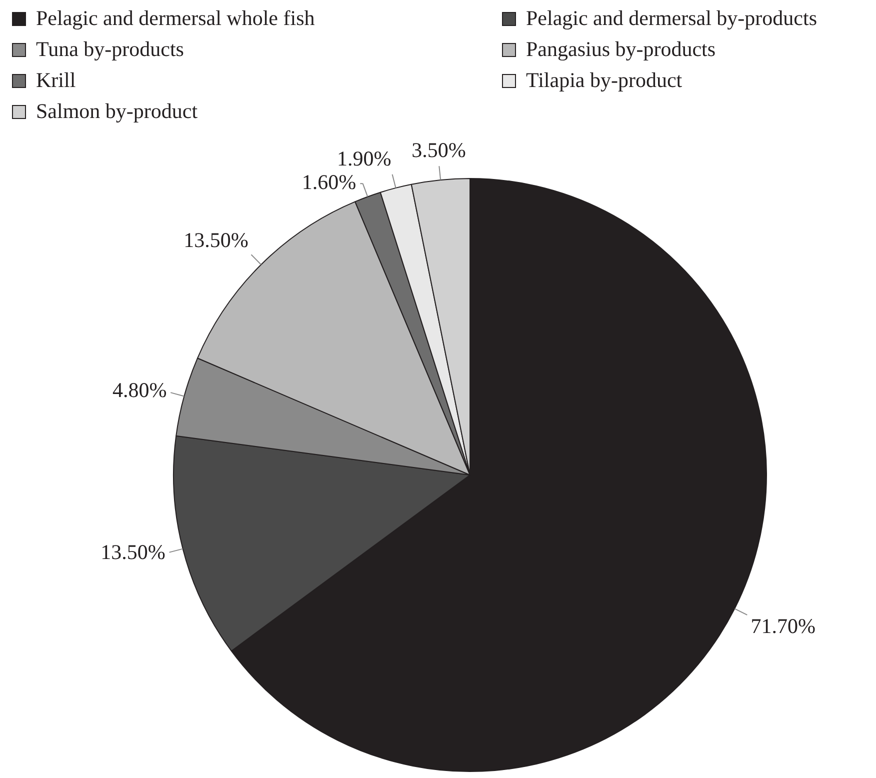 This screenshot has height=778, width=876. Describe the element at coordinates (175, 18) in the screenshot. I see `legend-label: Pelagic and dermersal whole fish` at that location.